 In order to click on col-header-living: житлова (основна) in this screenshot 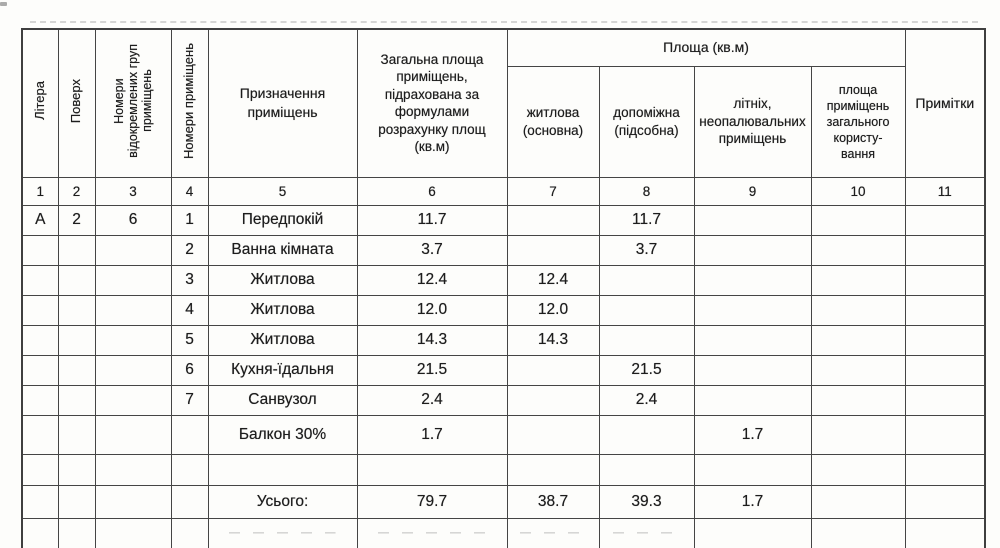, I will do `click(553, 121)`.